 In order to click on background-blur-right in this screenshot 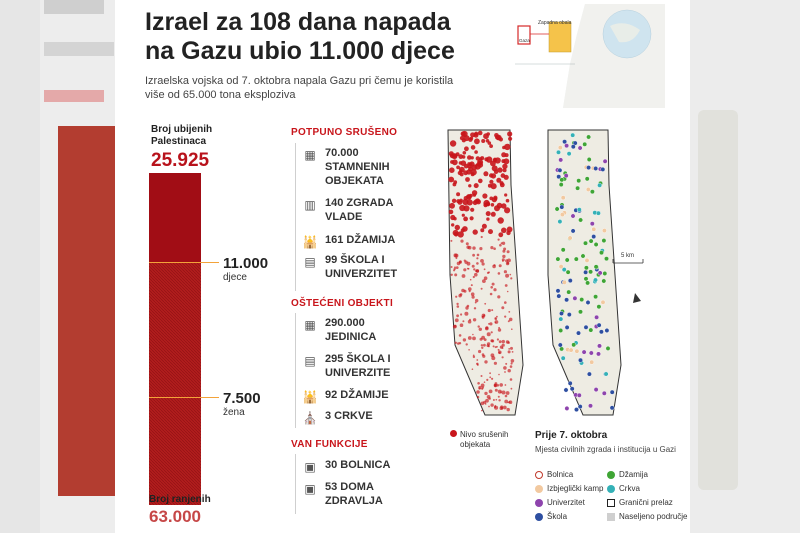, I will do `click(745, 266)`.